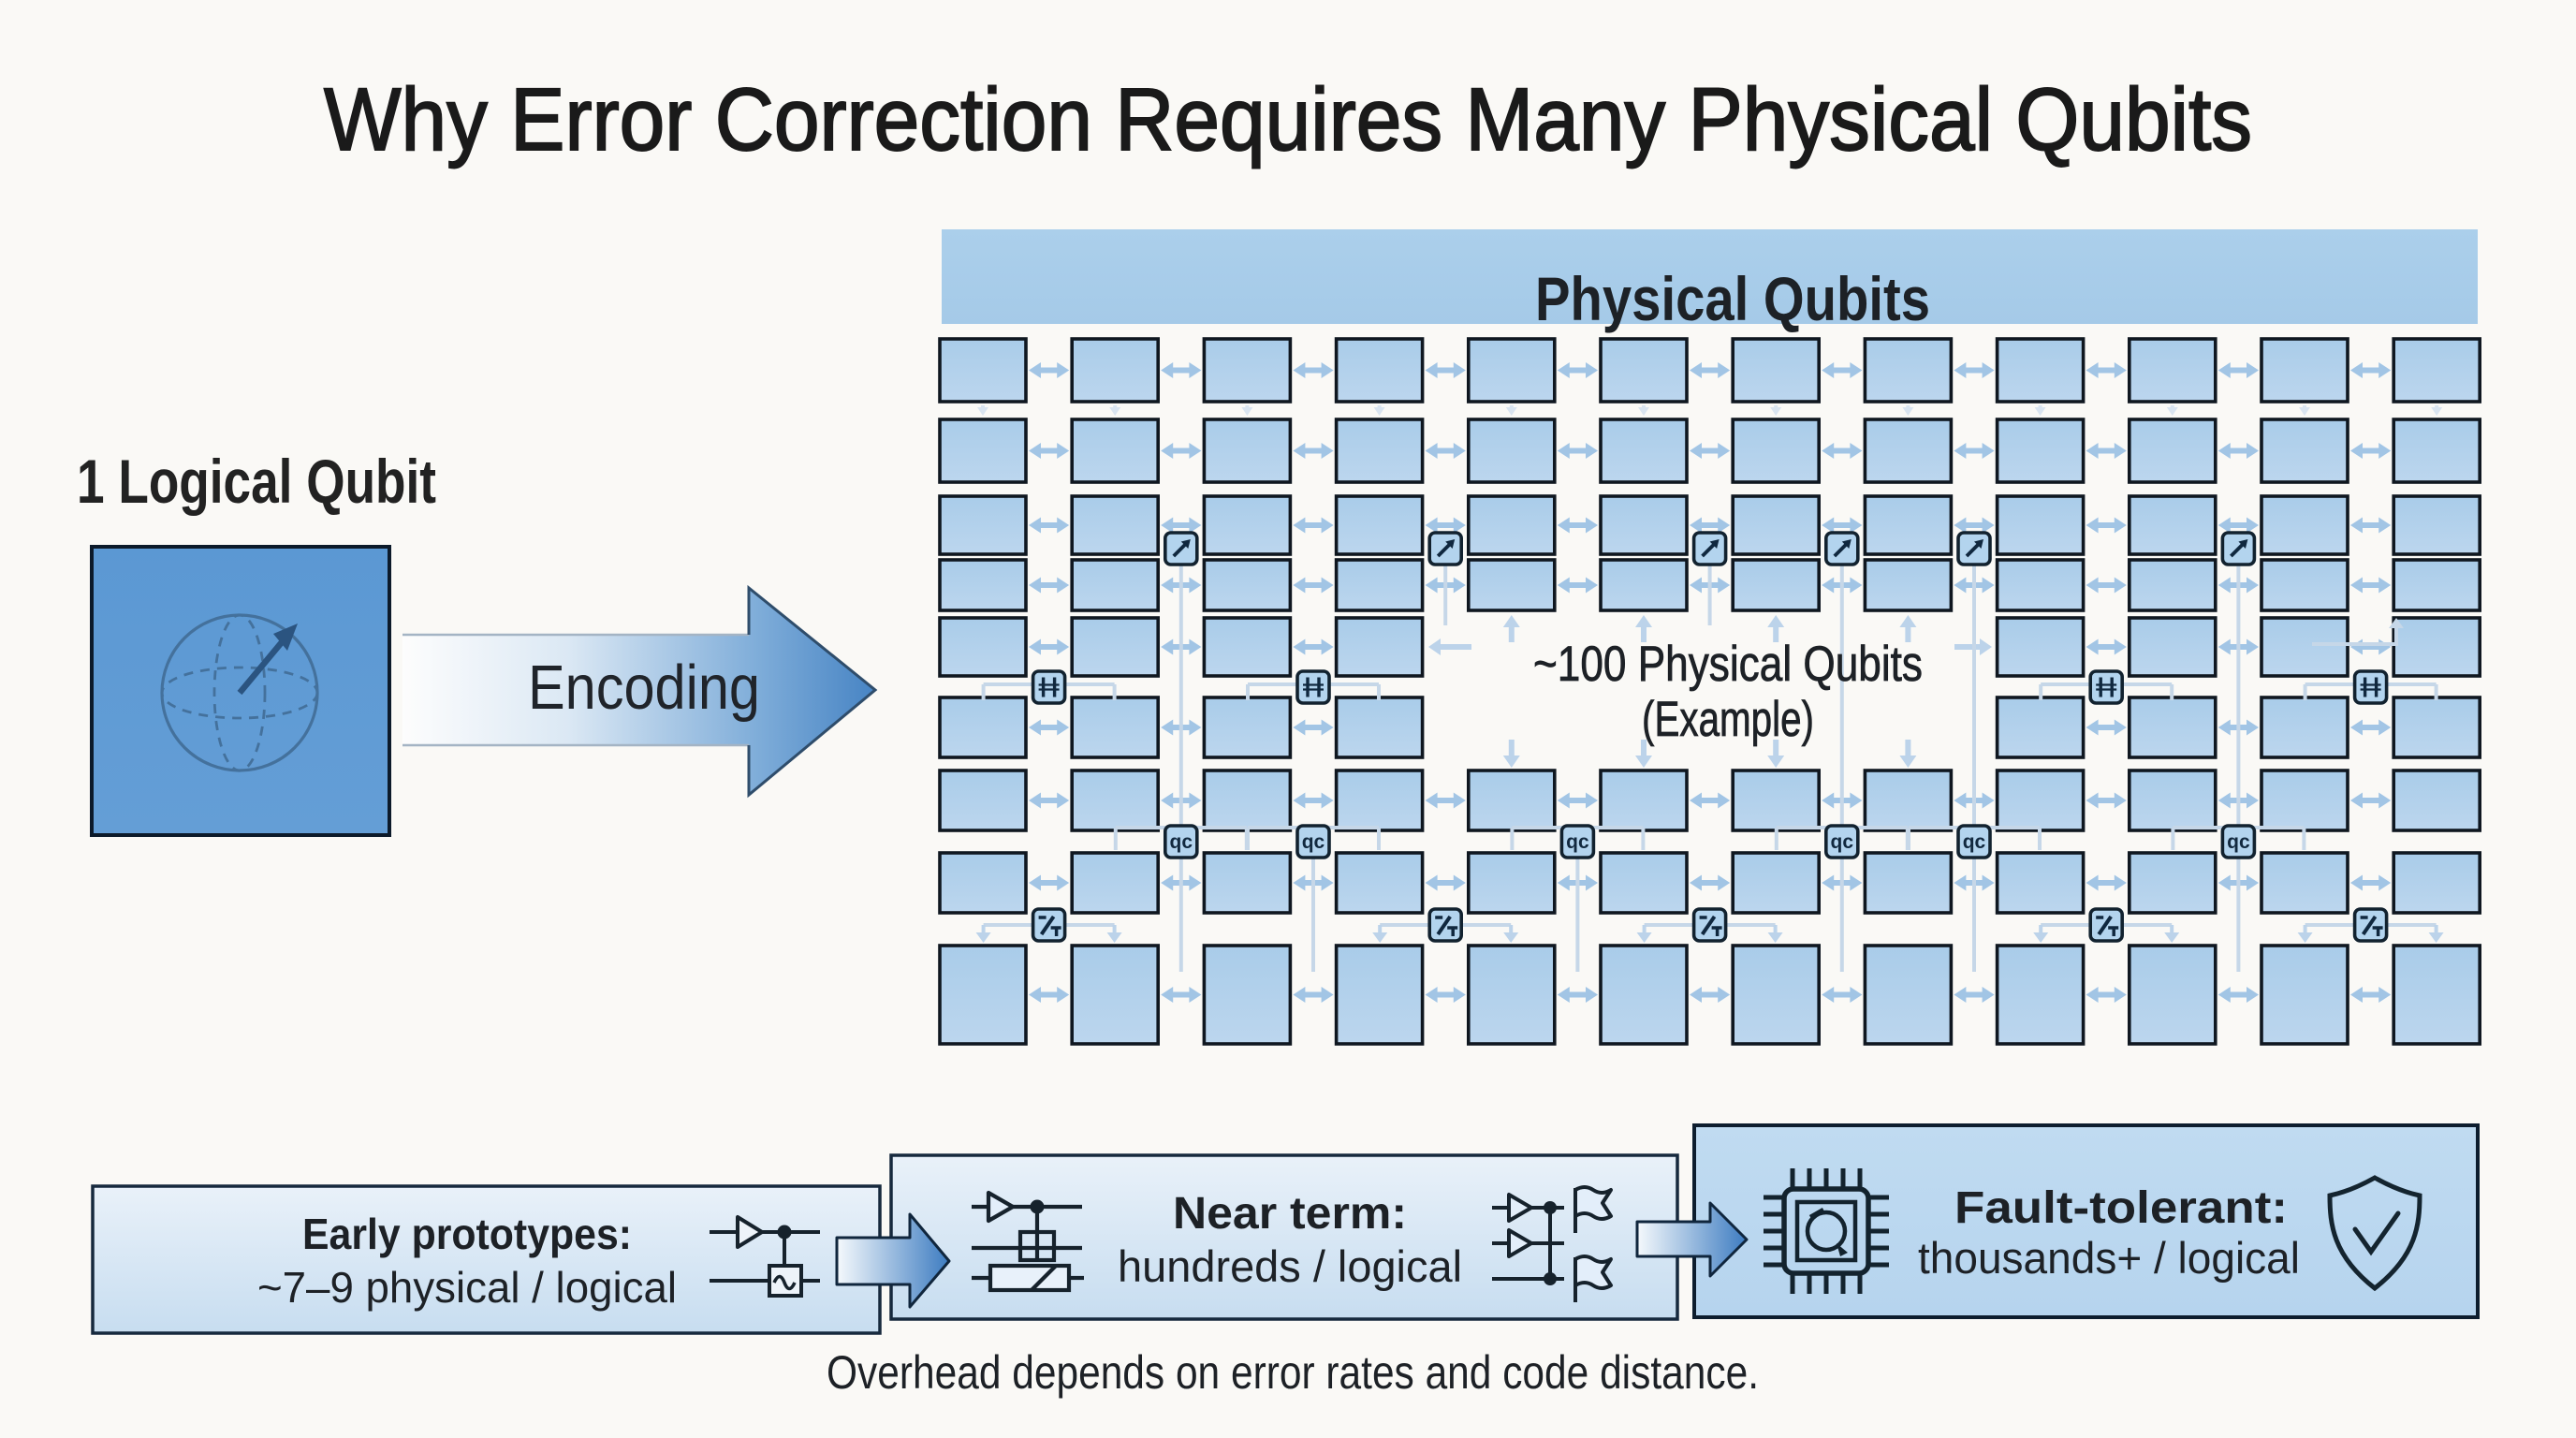 This screenshot has height=1438, width=2576. I want to click on svg-text: ~100 Physical Qubits, so click(1728, 664).